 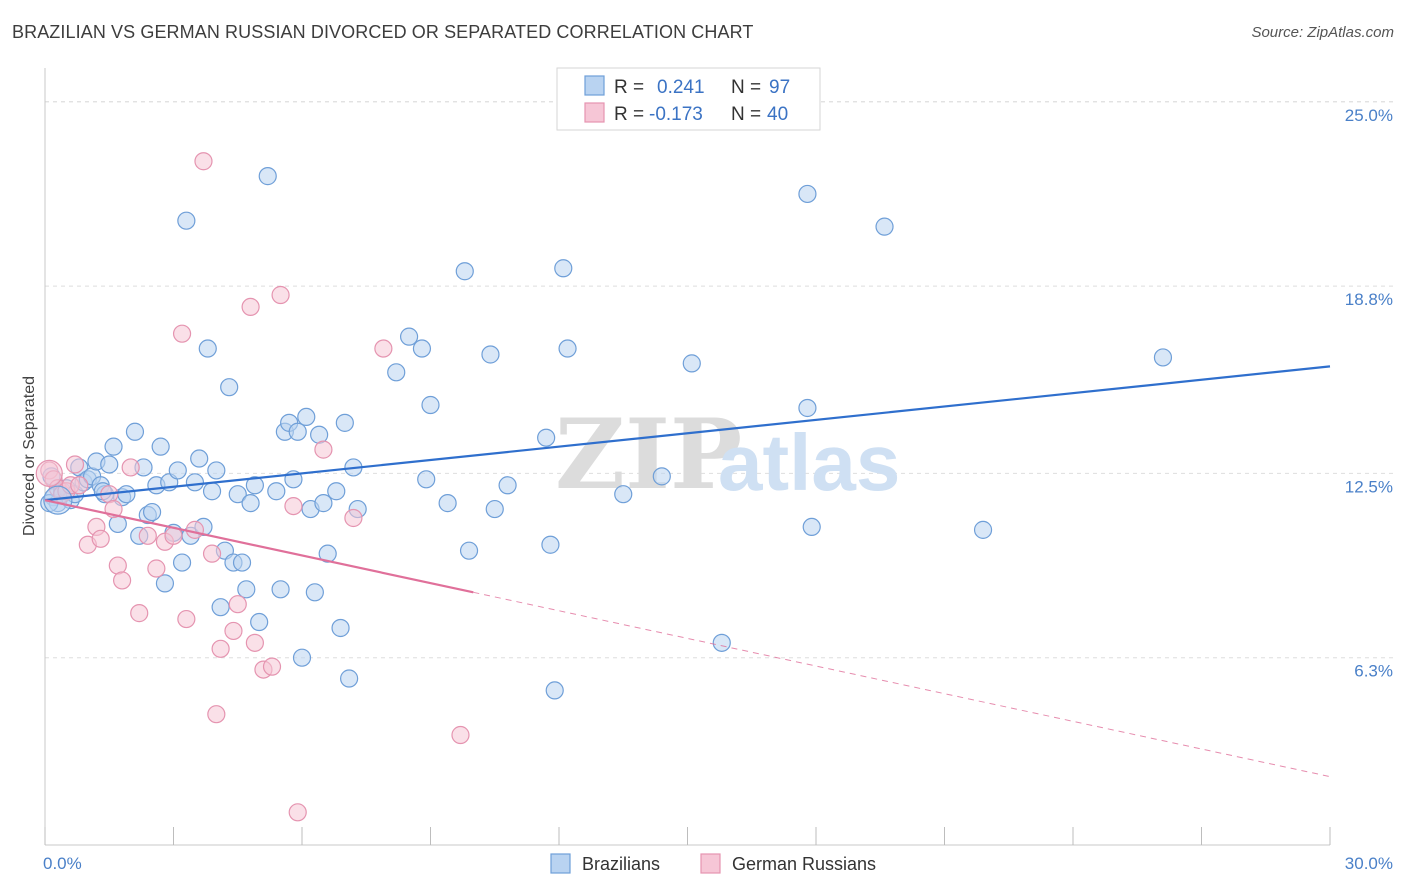 I want to click on legend-r-label-1: R =, so click(x=629, y=87).